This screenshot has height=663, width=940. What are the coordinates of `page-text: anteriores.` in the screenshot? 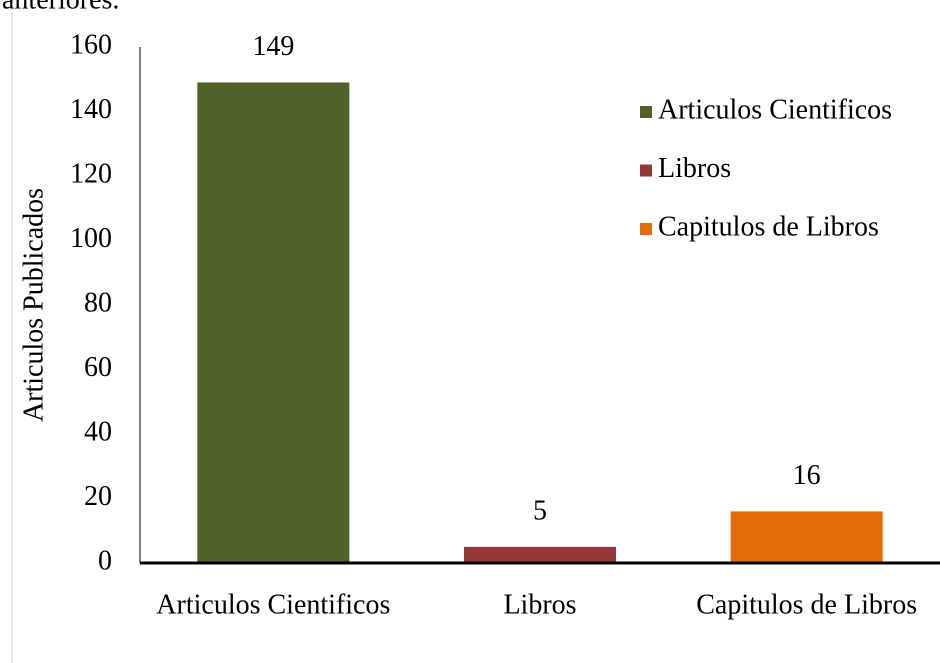 It's located at (60, 7).